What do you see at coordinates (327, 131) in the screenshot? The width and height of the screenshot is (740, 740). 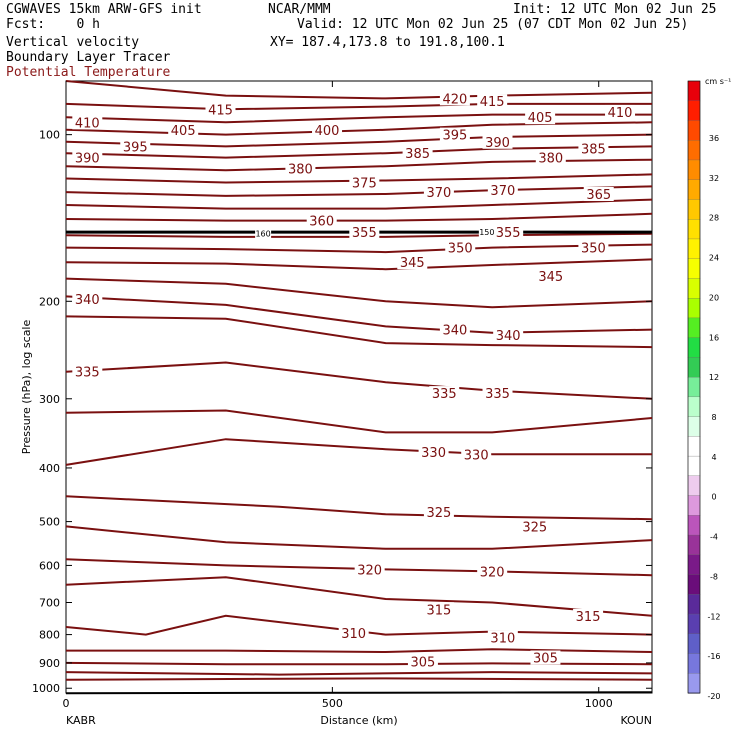 I see `contour-label-7: 400` at bounding box center [327, 131].